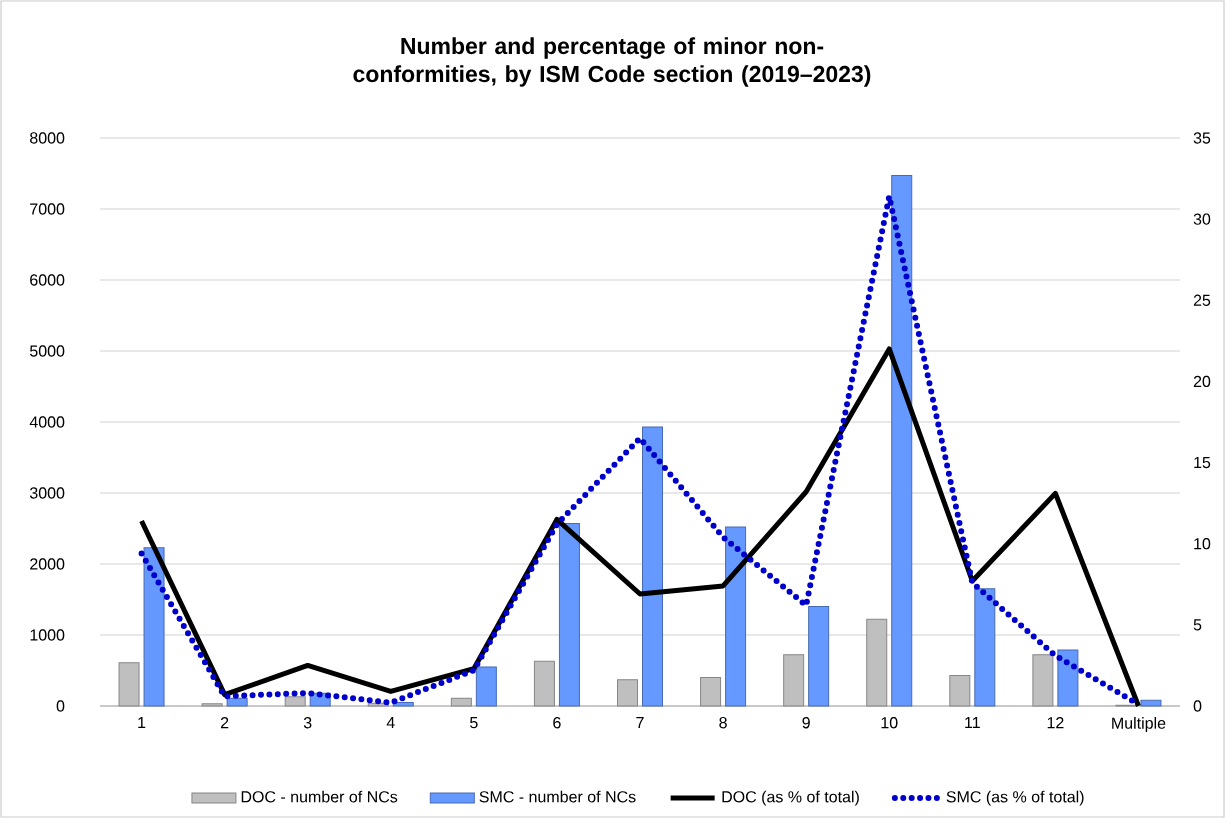 The height and width of the screenshot is (818, 1225). What do you see at coordinates (1202, 219) in the screenshot?
I see `y2-tick-label: 30` at bounding box center [1202, 219].